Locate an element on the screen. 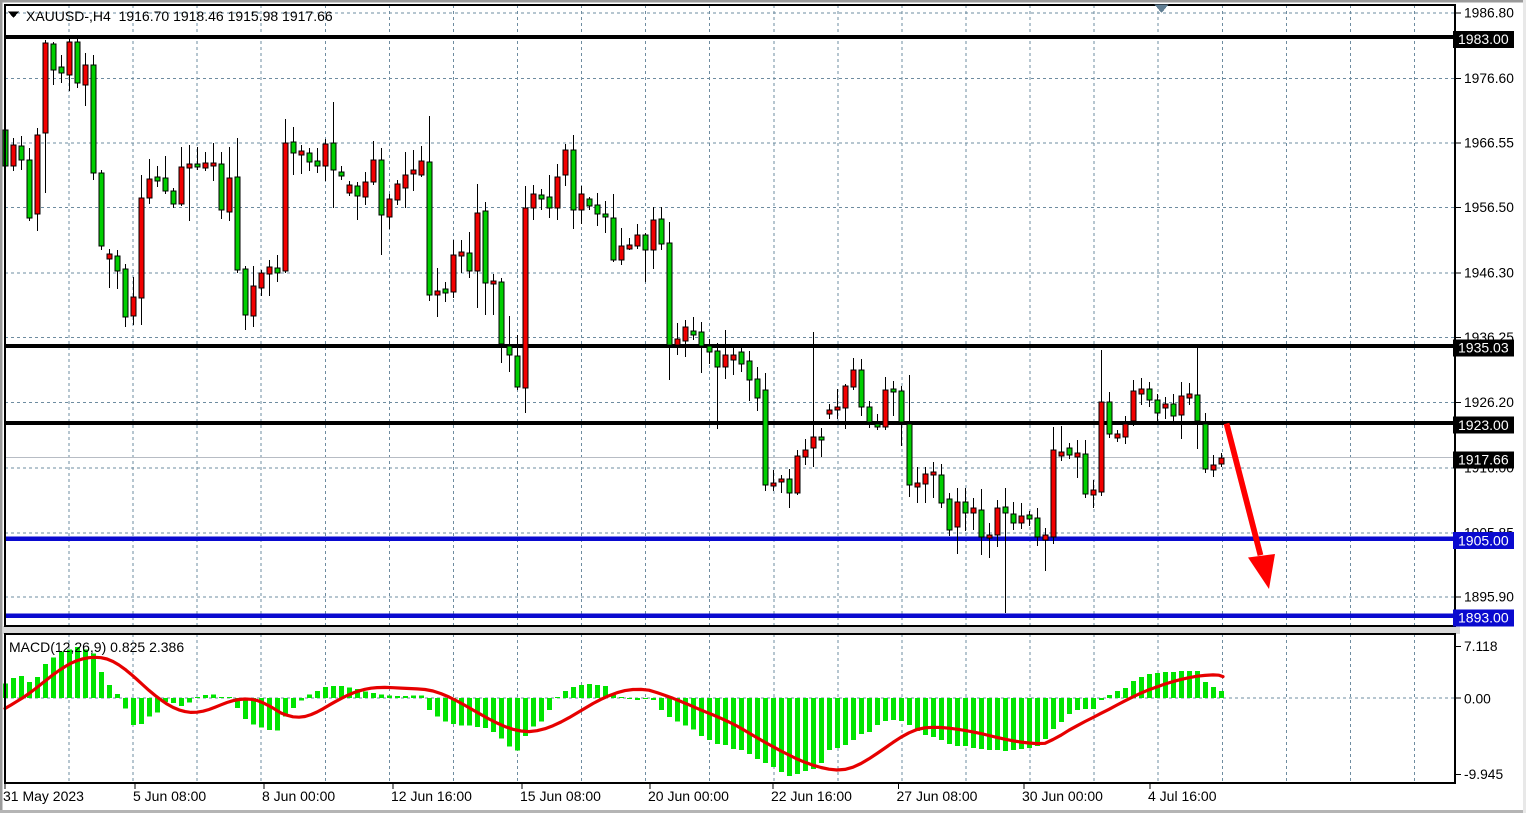 Image resolution: width=1526 pixels, height=813 pixels. svg-text: 20 Jun 00:00 is located at coordinates (688, 796).